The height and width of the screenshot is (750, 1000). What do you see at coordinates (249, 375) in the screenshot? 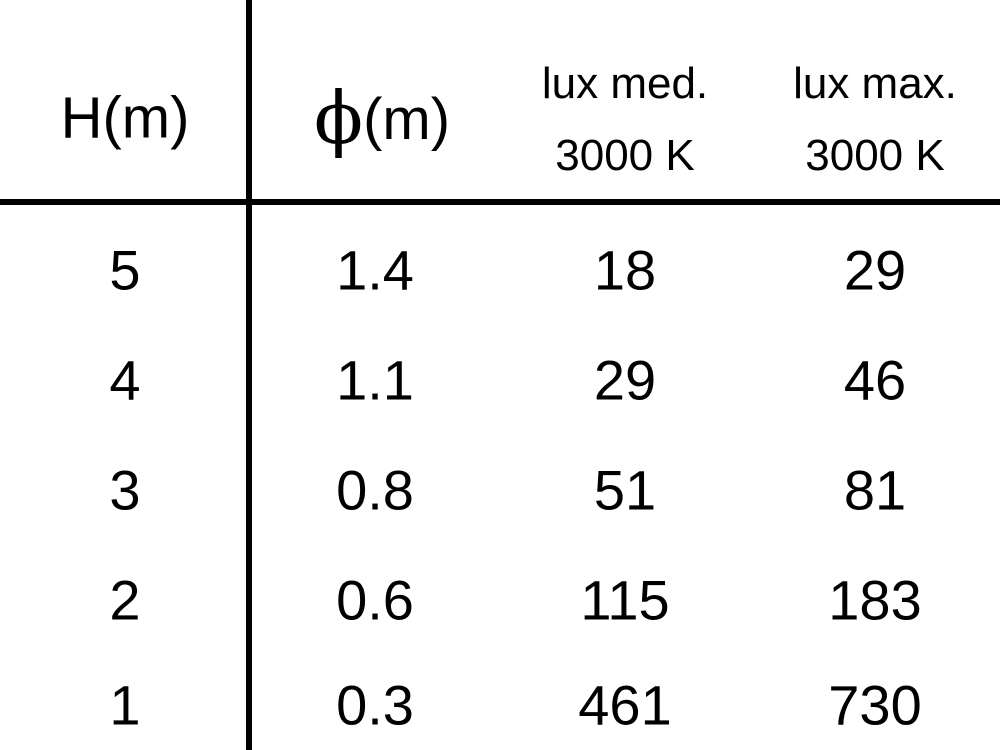
I see `column-divider` at bounding box center [249, 375].